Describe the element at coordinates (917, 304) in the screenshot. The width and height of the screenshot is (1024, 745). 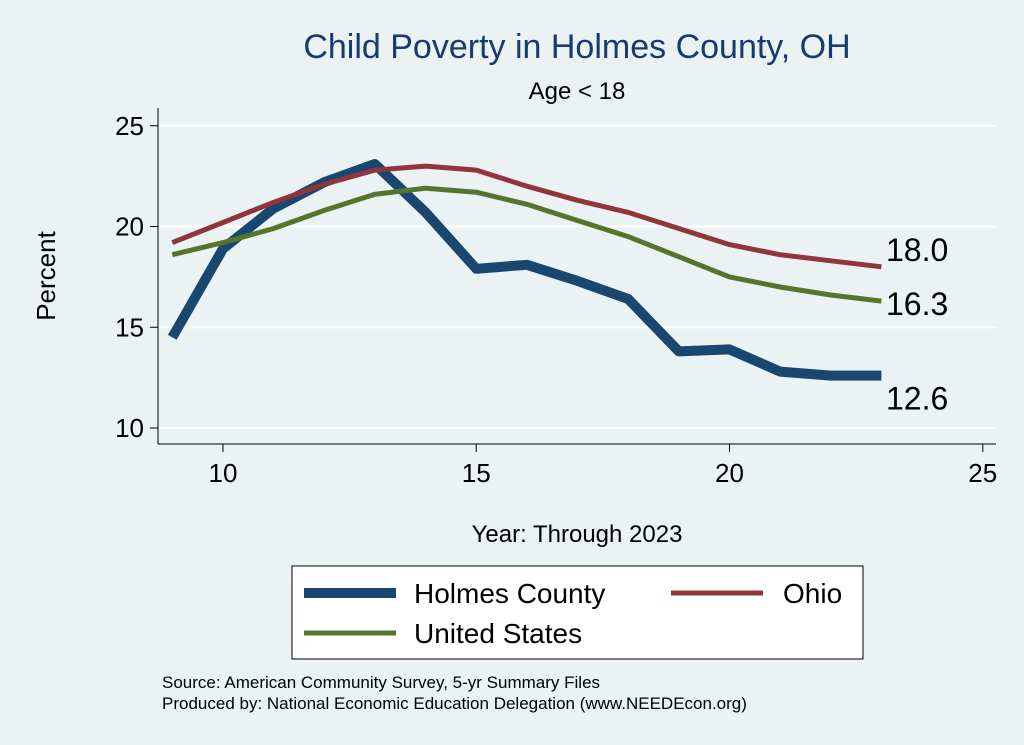
I see `end-label-united-states: 16.3` at that location.